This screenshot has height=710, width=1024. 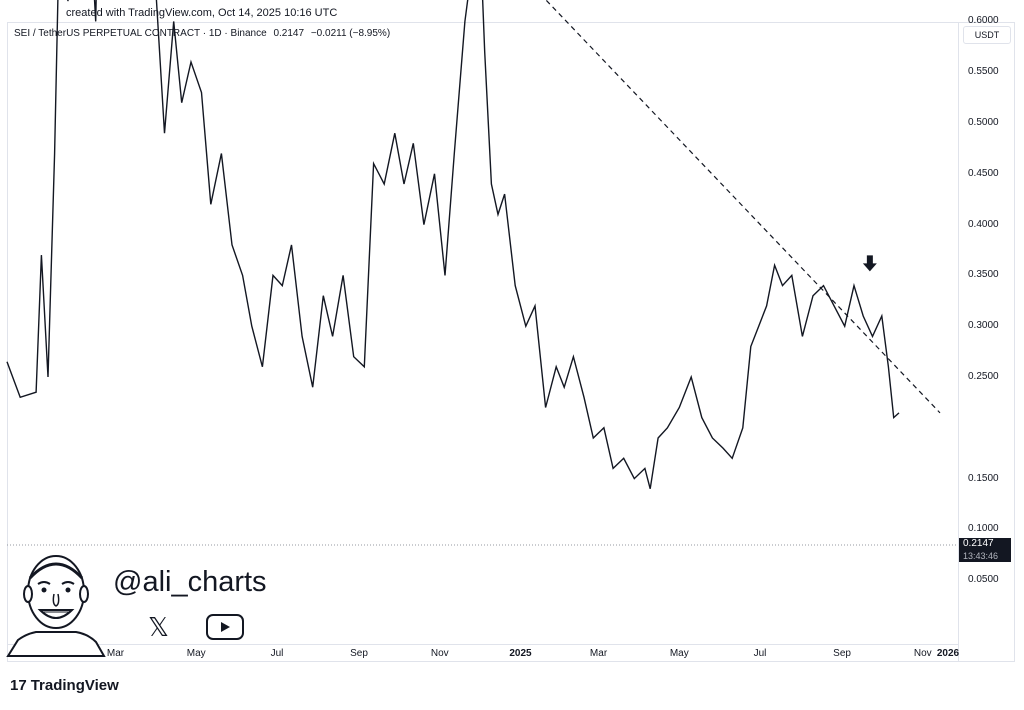 I want to click on price-tick-label: 0.4500, so click(x=983, y=173).